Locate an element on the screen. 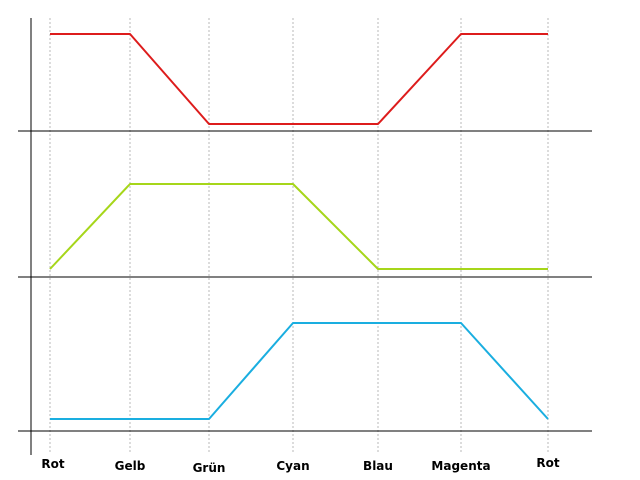 The image size is (640, 480). x-tick-labels: Rot Gelb Grün Cyan Blau Magenta Rot is located at coordinates (300, 465).